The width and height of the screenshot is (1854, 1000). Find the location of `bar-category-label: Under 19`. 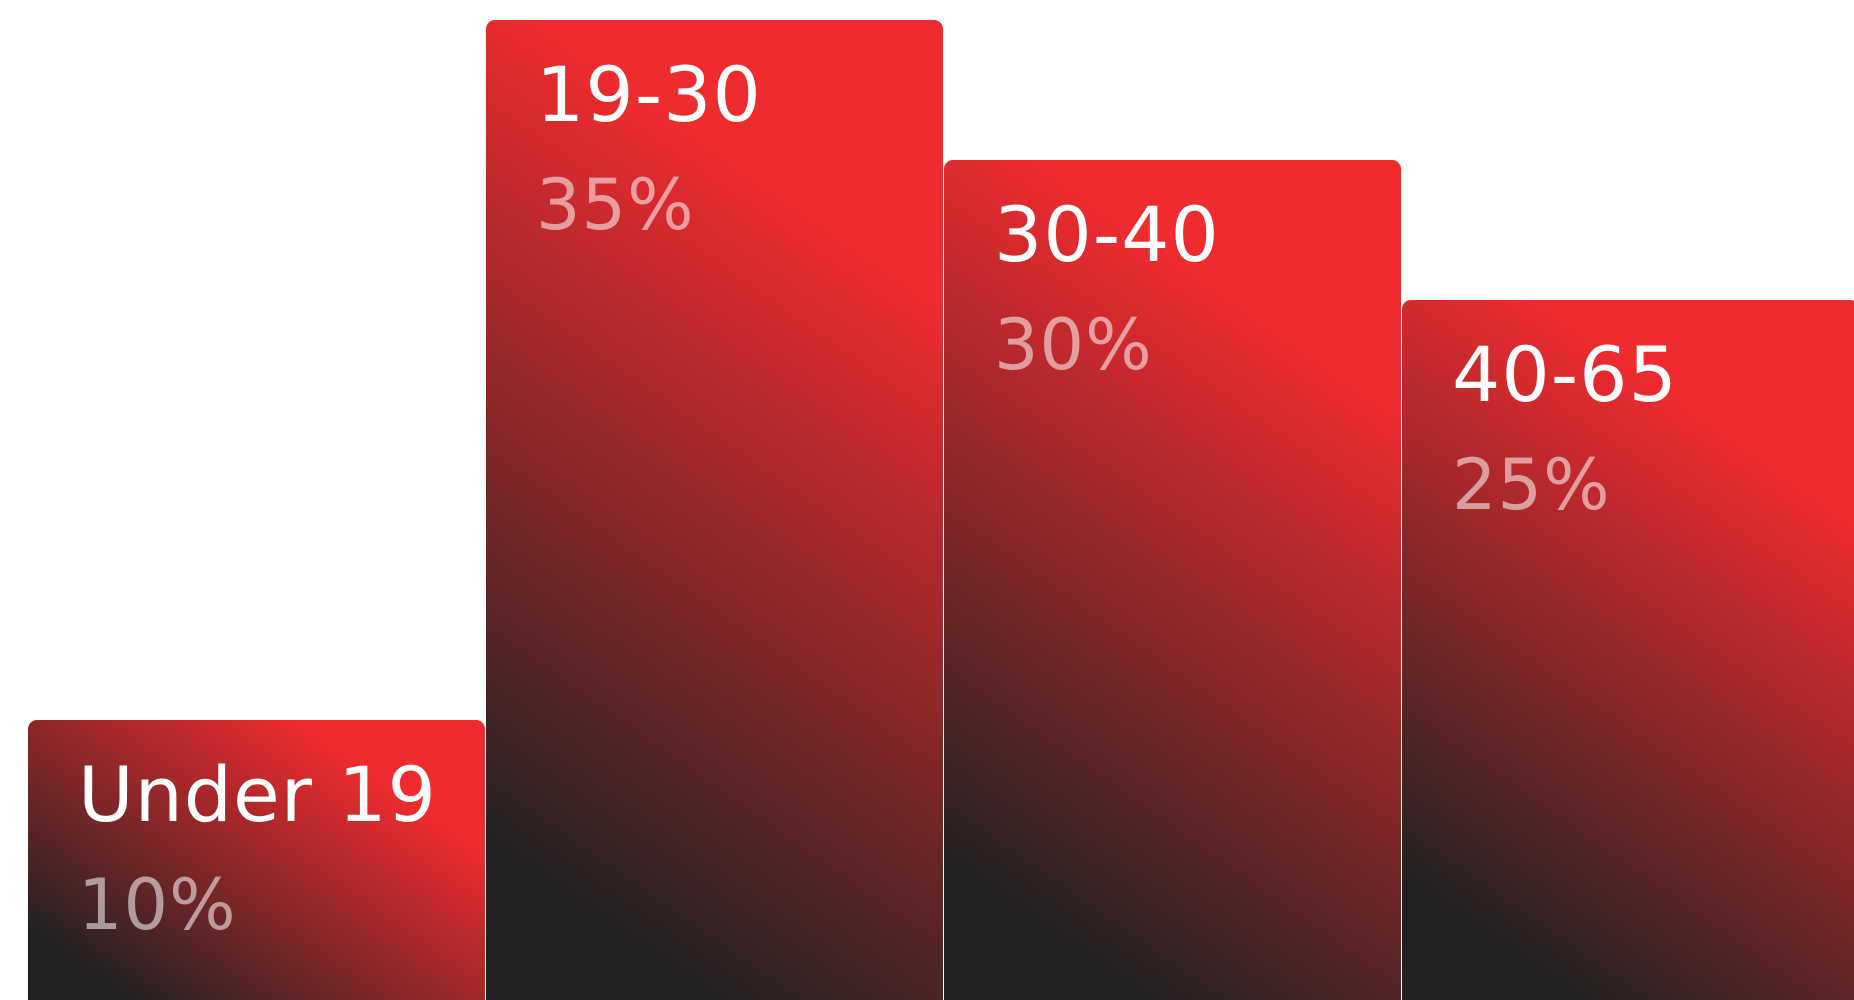

bar-category-label: Under 19 is located at coordinates (257, 794).